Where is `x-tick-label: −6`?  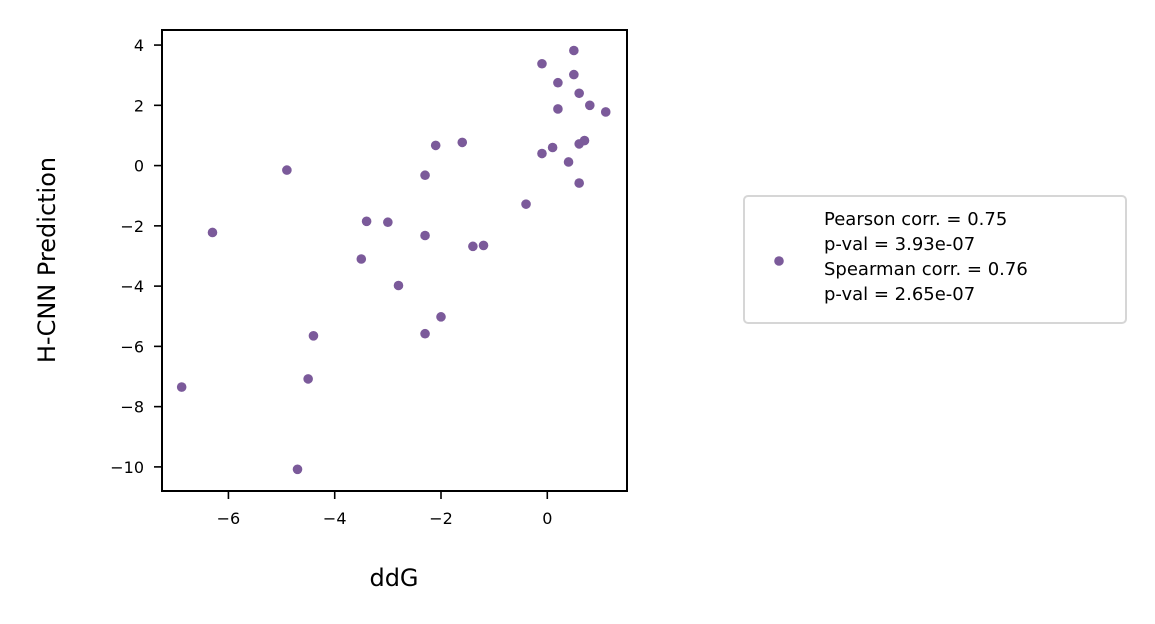
x-tick-label: −6 is located at coordinates (229, 518).